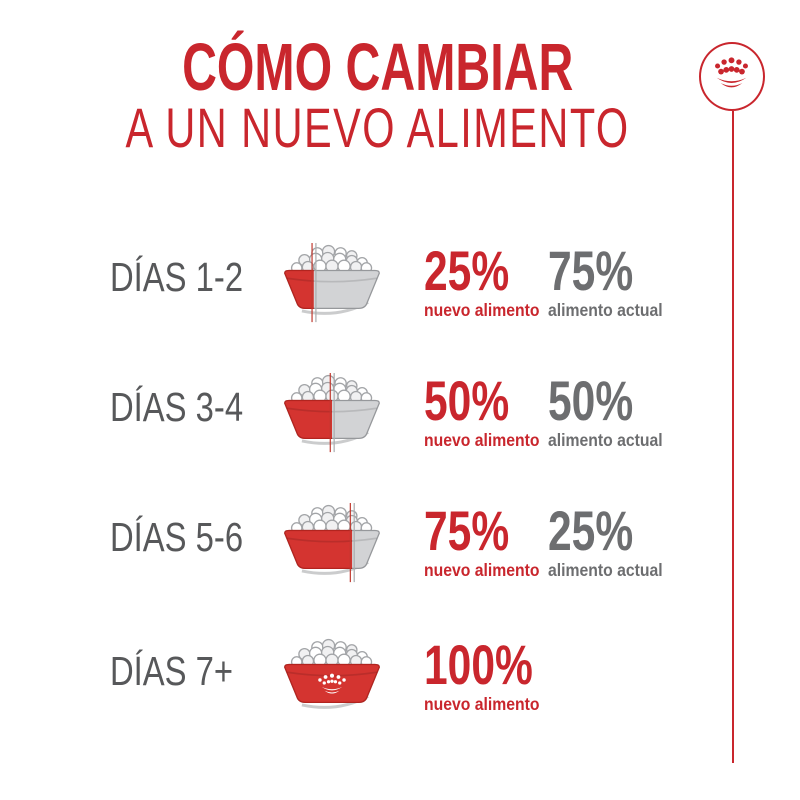 The width and height of the screenshot is (800, 800). What do you see at coordinates (467, 270) in the screenshot?
I see `new-food-percentage: 25%` at bounding box center [467, 270].